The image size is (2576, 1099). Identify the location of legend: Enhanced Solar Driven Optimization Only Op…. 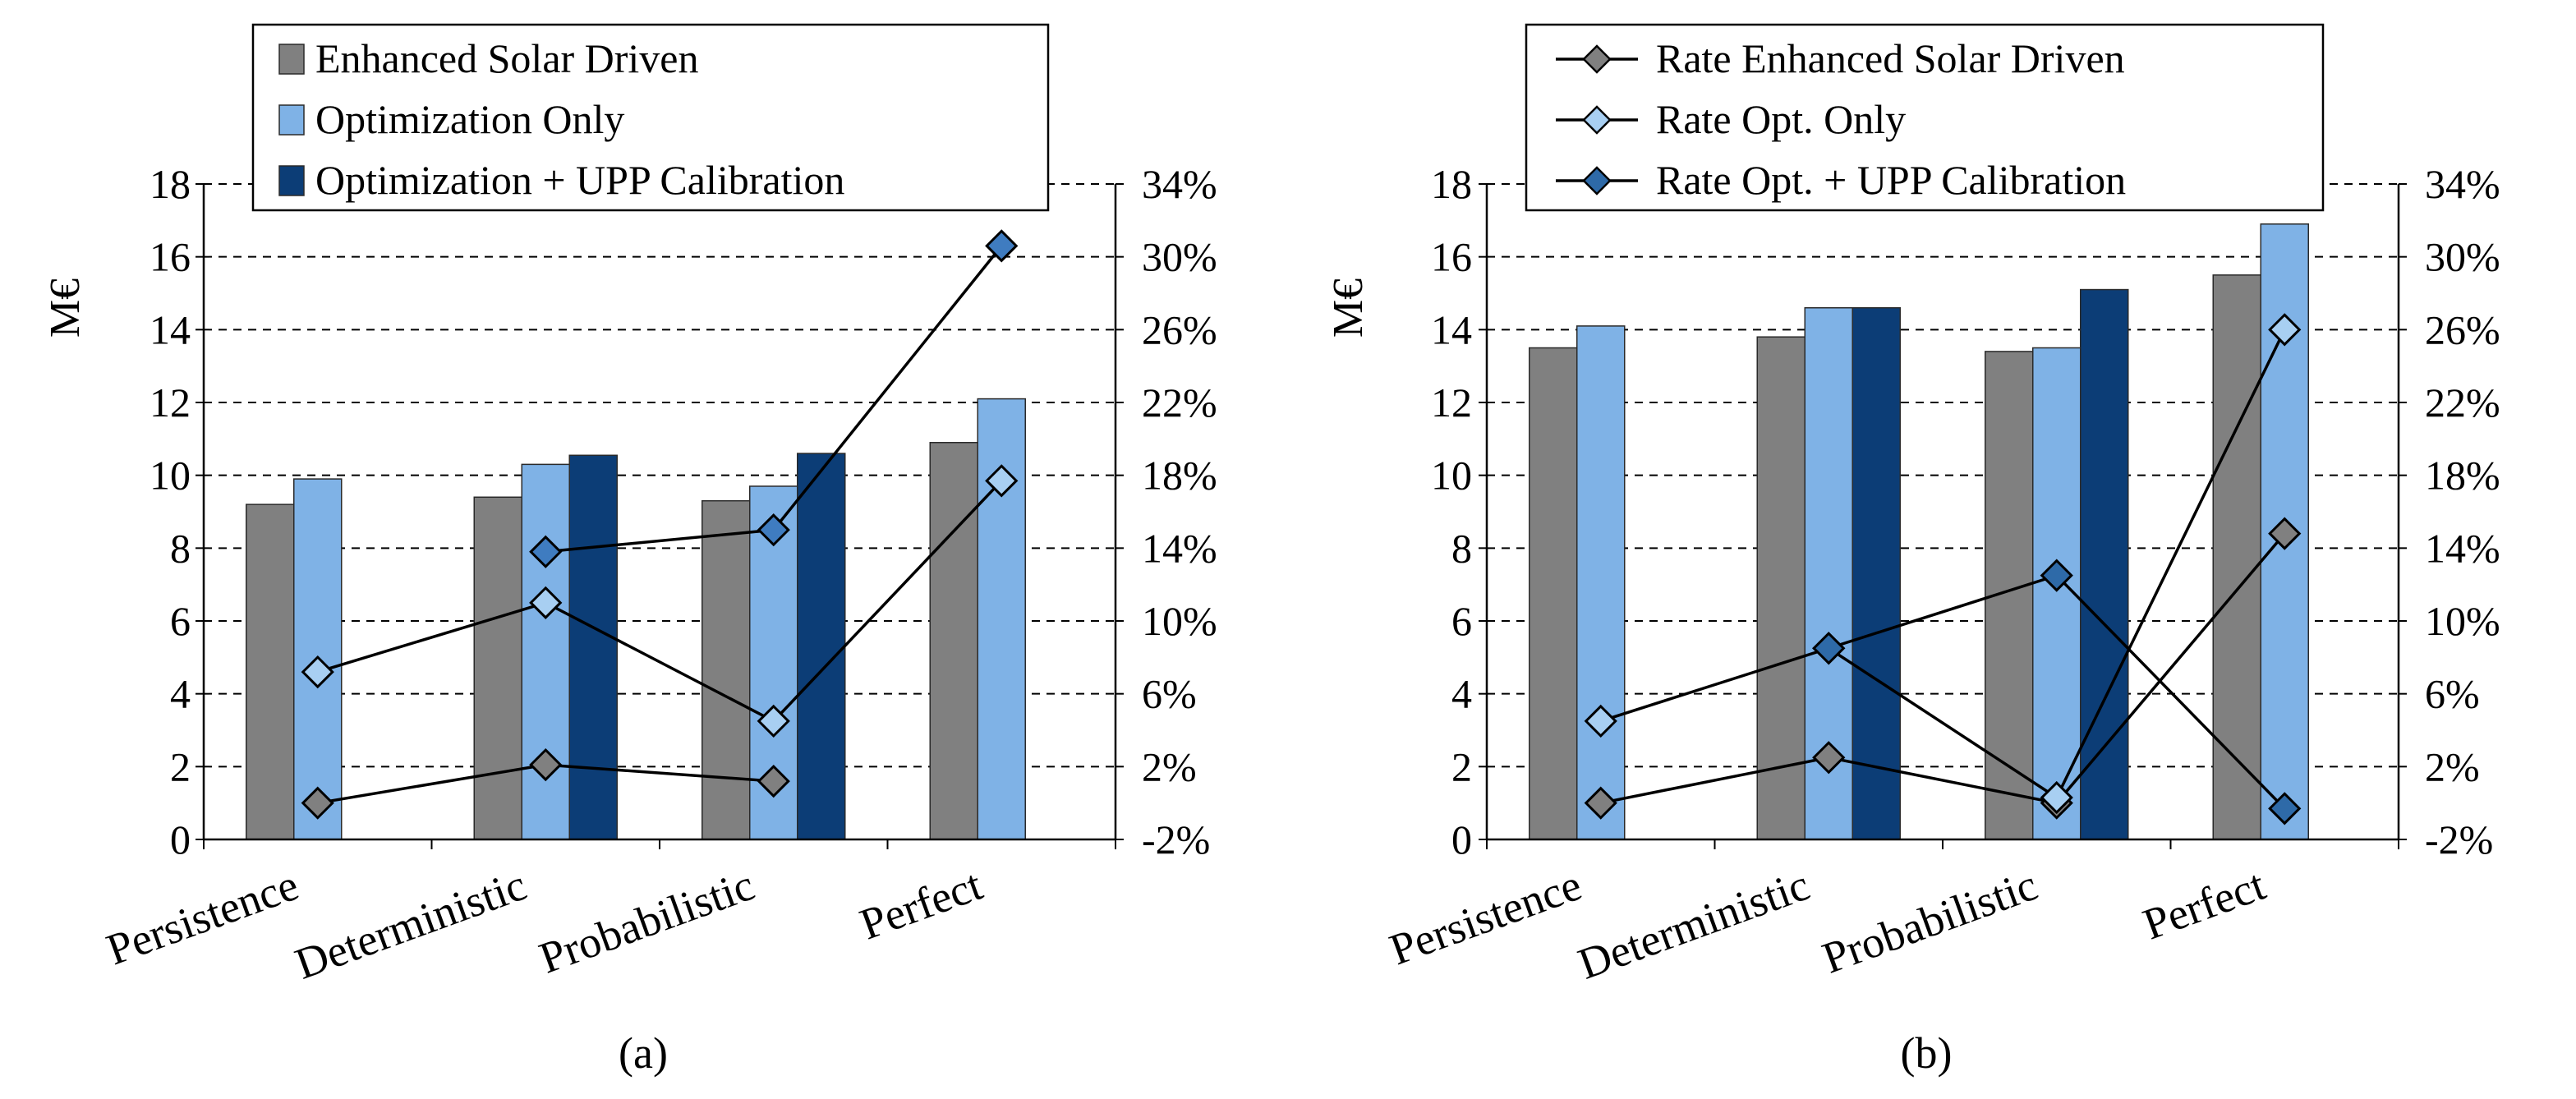
(650, 117).